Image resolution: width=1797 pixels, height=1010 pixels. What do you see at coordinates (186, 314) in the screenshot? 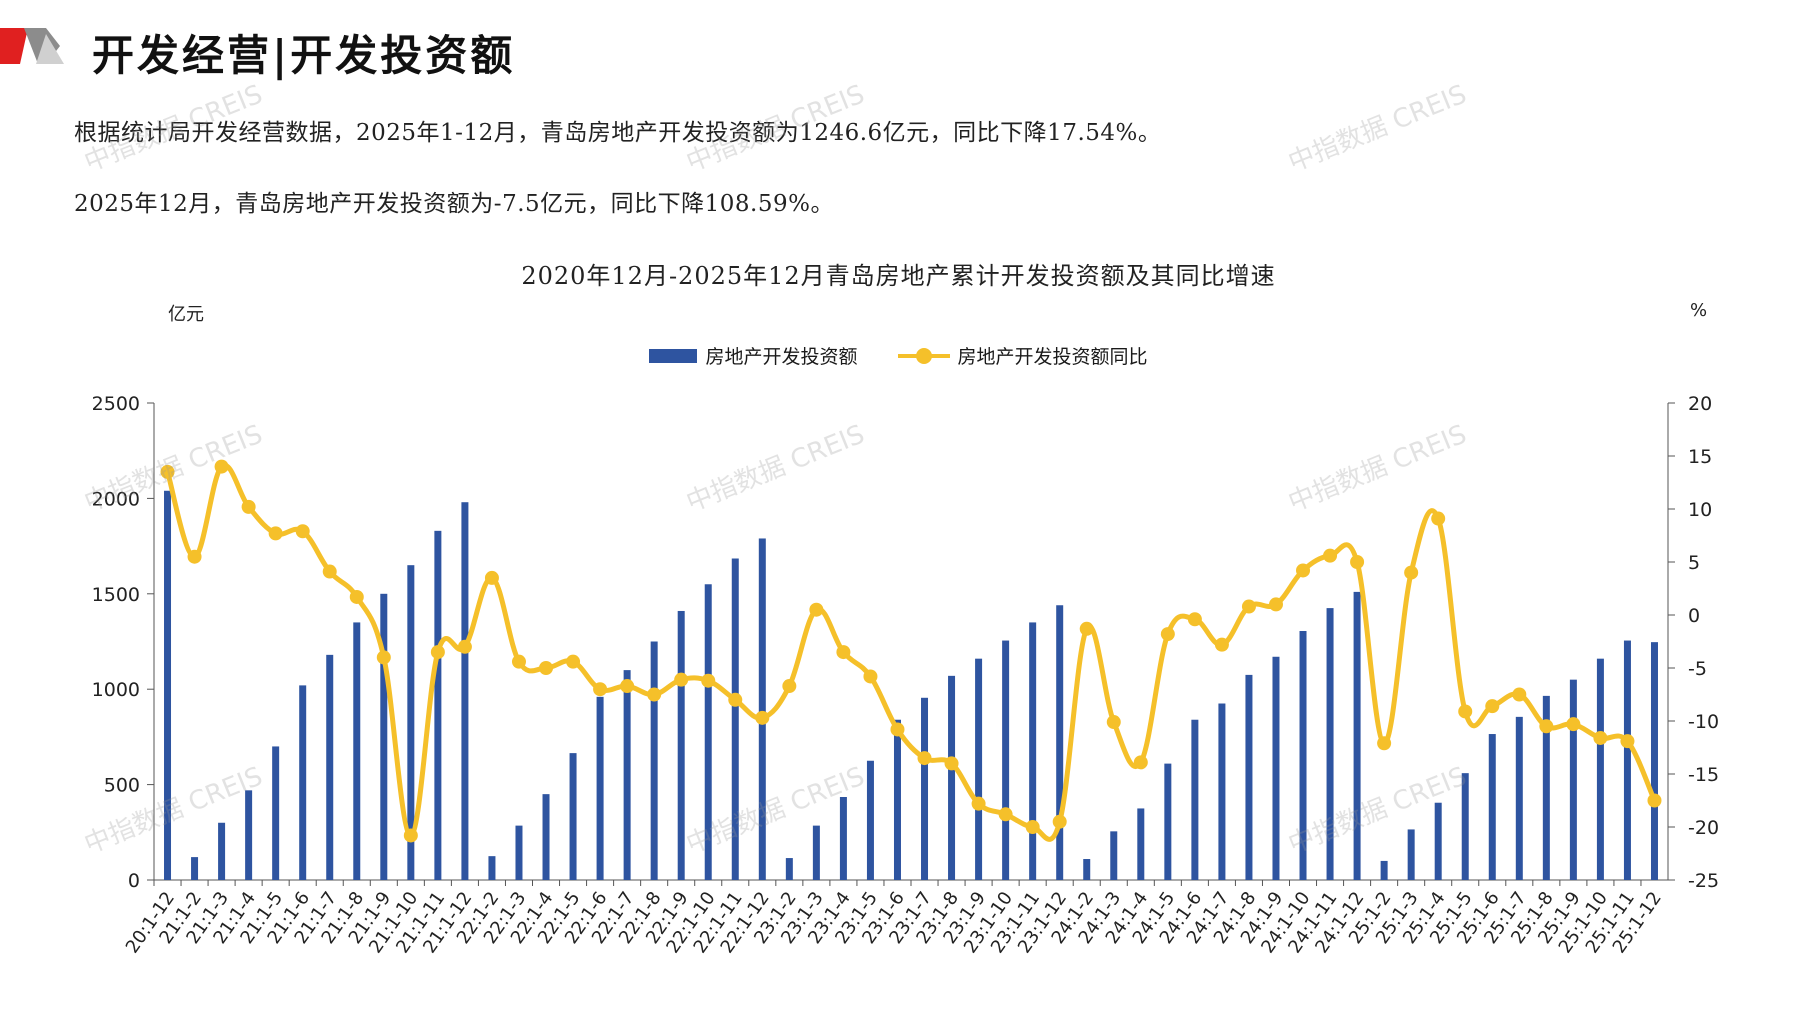
I see `left-axis-unit: 亿元` at bounding box center [186, 314].